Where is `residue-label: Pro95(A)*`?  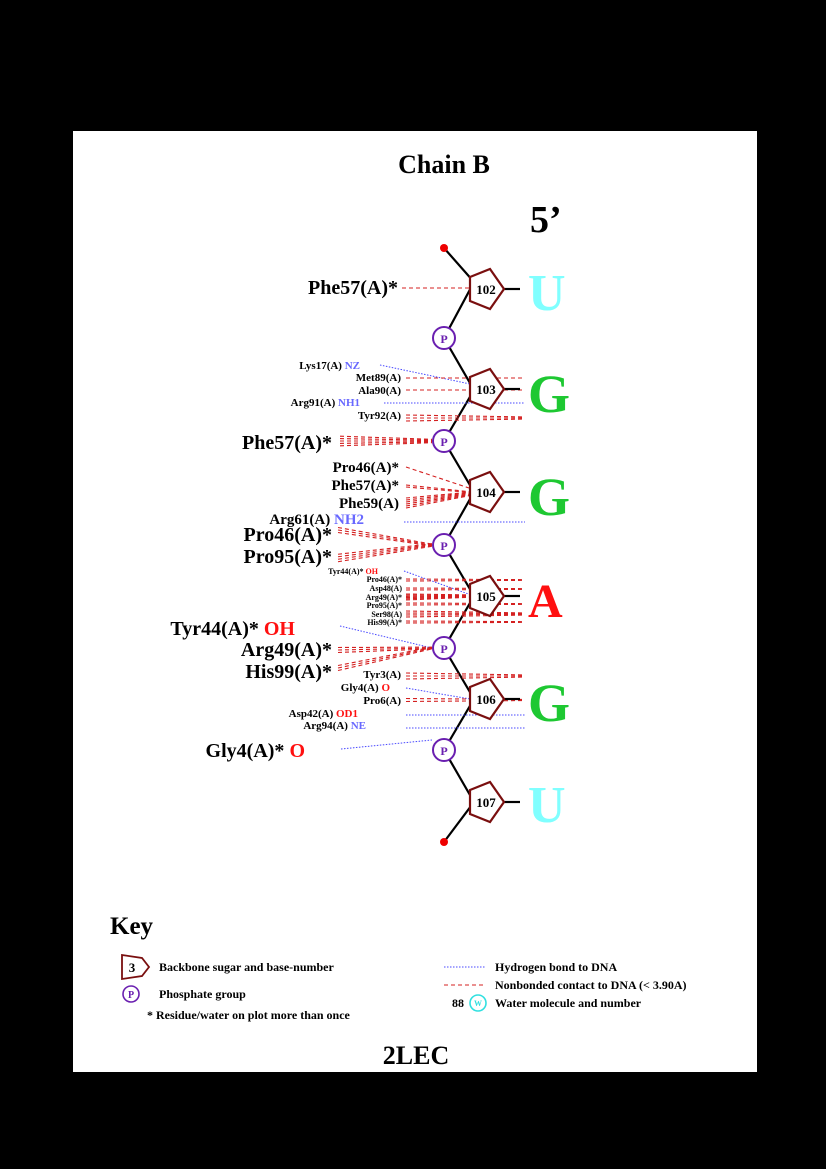
residue-label: Pro95(A)* is located at coordinates (384, 605).